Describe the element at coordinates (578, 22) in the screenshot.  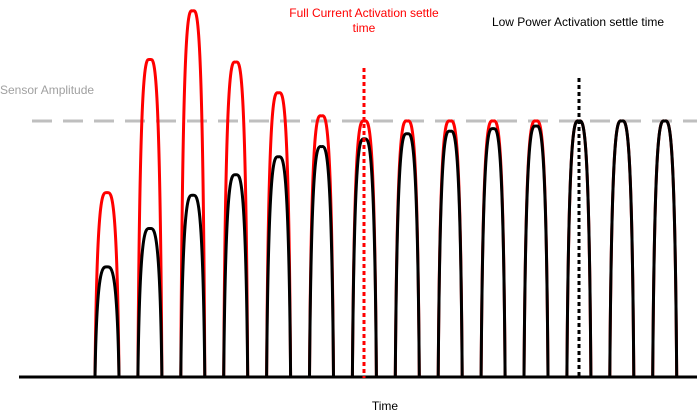
I see `low-power-settle-label: Low Power Activation settle time` at that location.